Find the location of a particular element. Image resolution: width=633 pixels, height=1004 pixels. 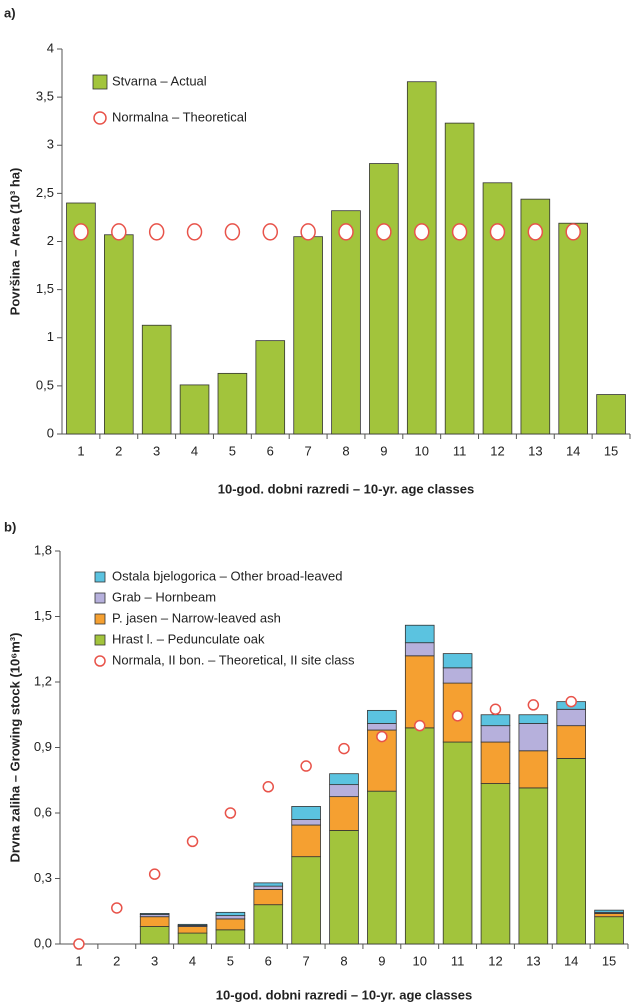

panel-label: b) is located at coordinates (10, 526).